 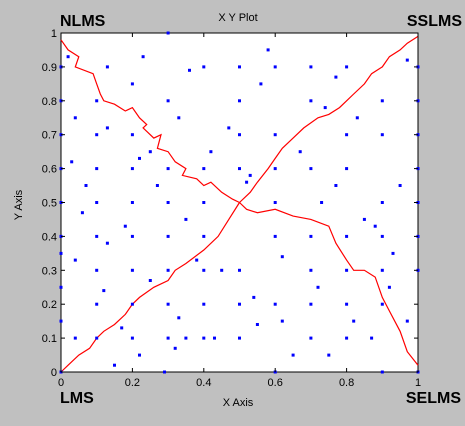 What do you see at coordinates (61, 383) in the screenshot?
I see `x-tick-label: 0` at bounding box center [61, 383].